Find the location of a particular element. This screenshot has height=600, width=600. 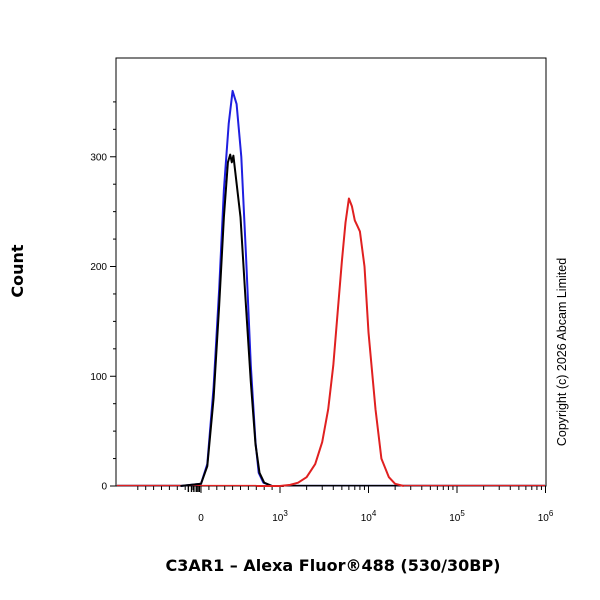

y-tick-label: 300 is located at coordinates (98, 157).